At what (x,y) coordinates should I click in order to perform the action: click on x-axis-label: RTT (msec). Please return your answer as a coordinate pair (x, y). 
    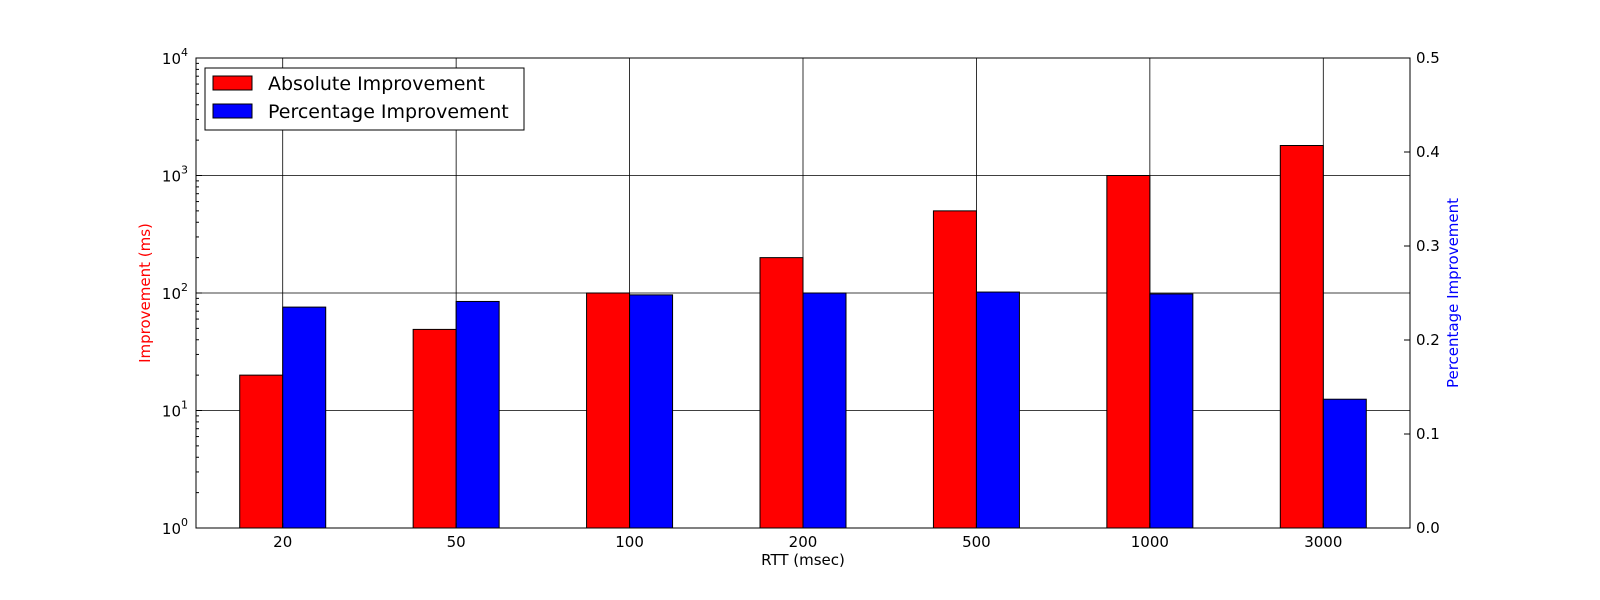
    Looking at the image, I should click on (803, 560).